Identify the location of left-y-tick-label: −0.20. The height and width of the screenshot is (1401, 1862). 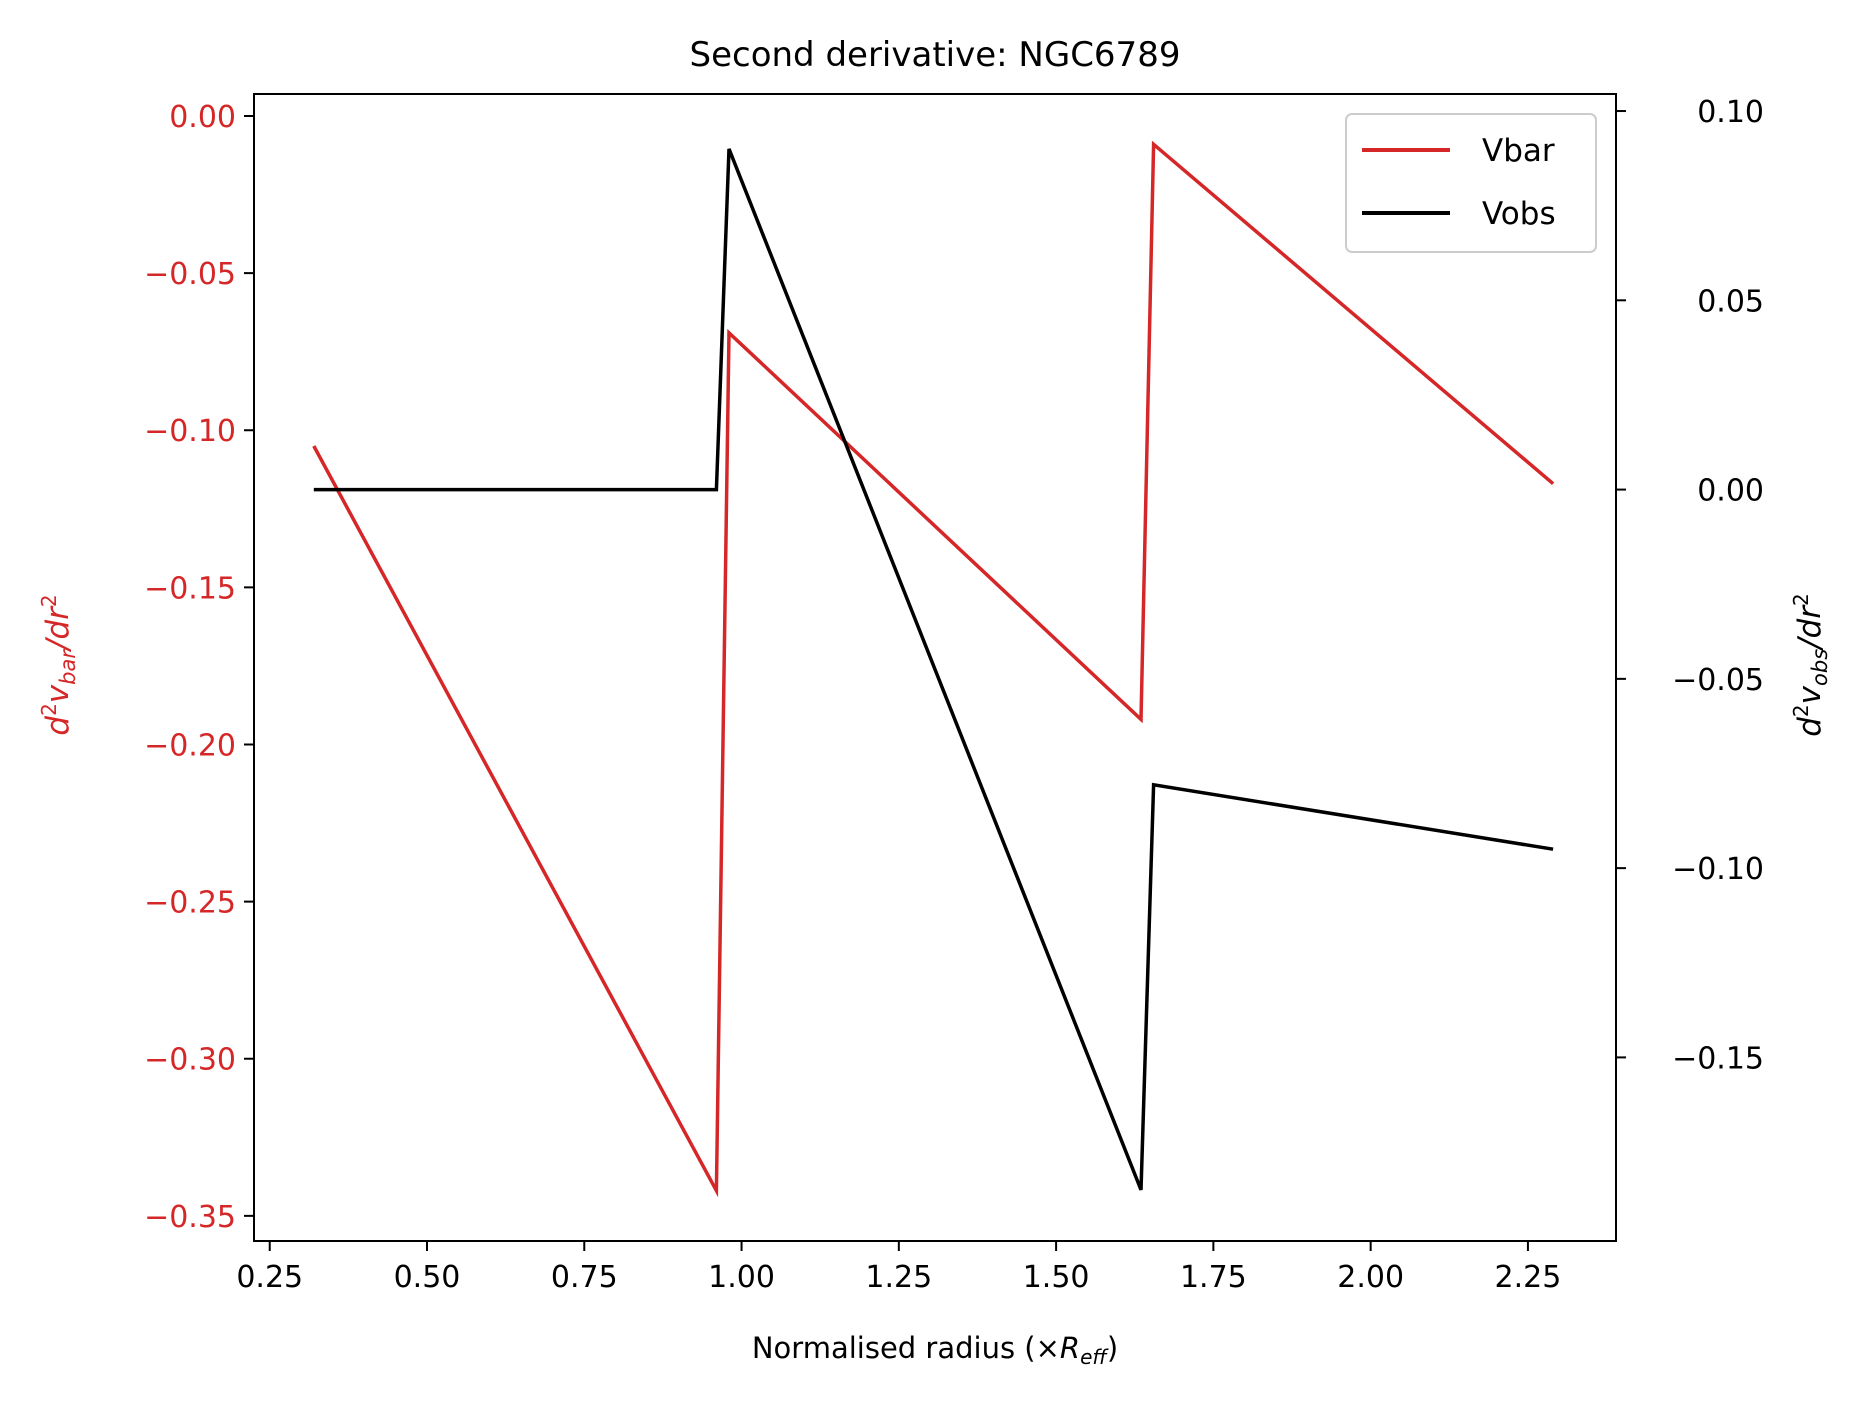
(190, 745).